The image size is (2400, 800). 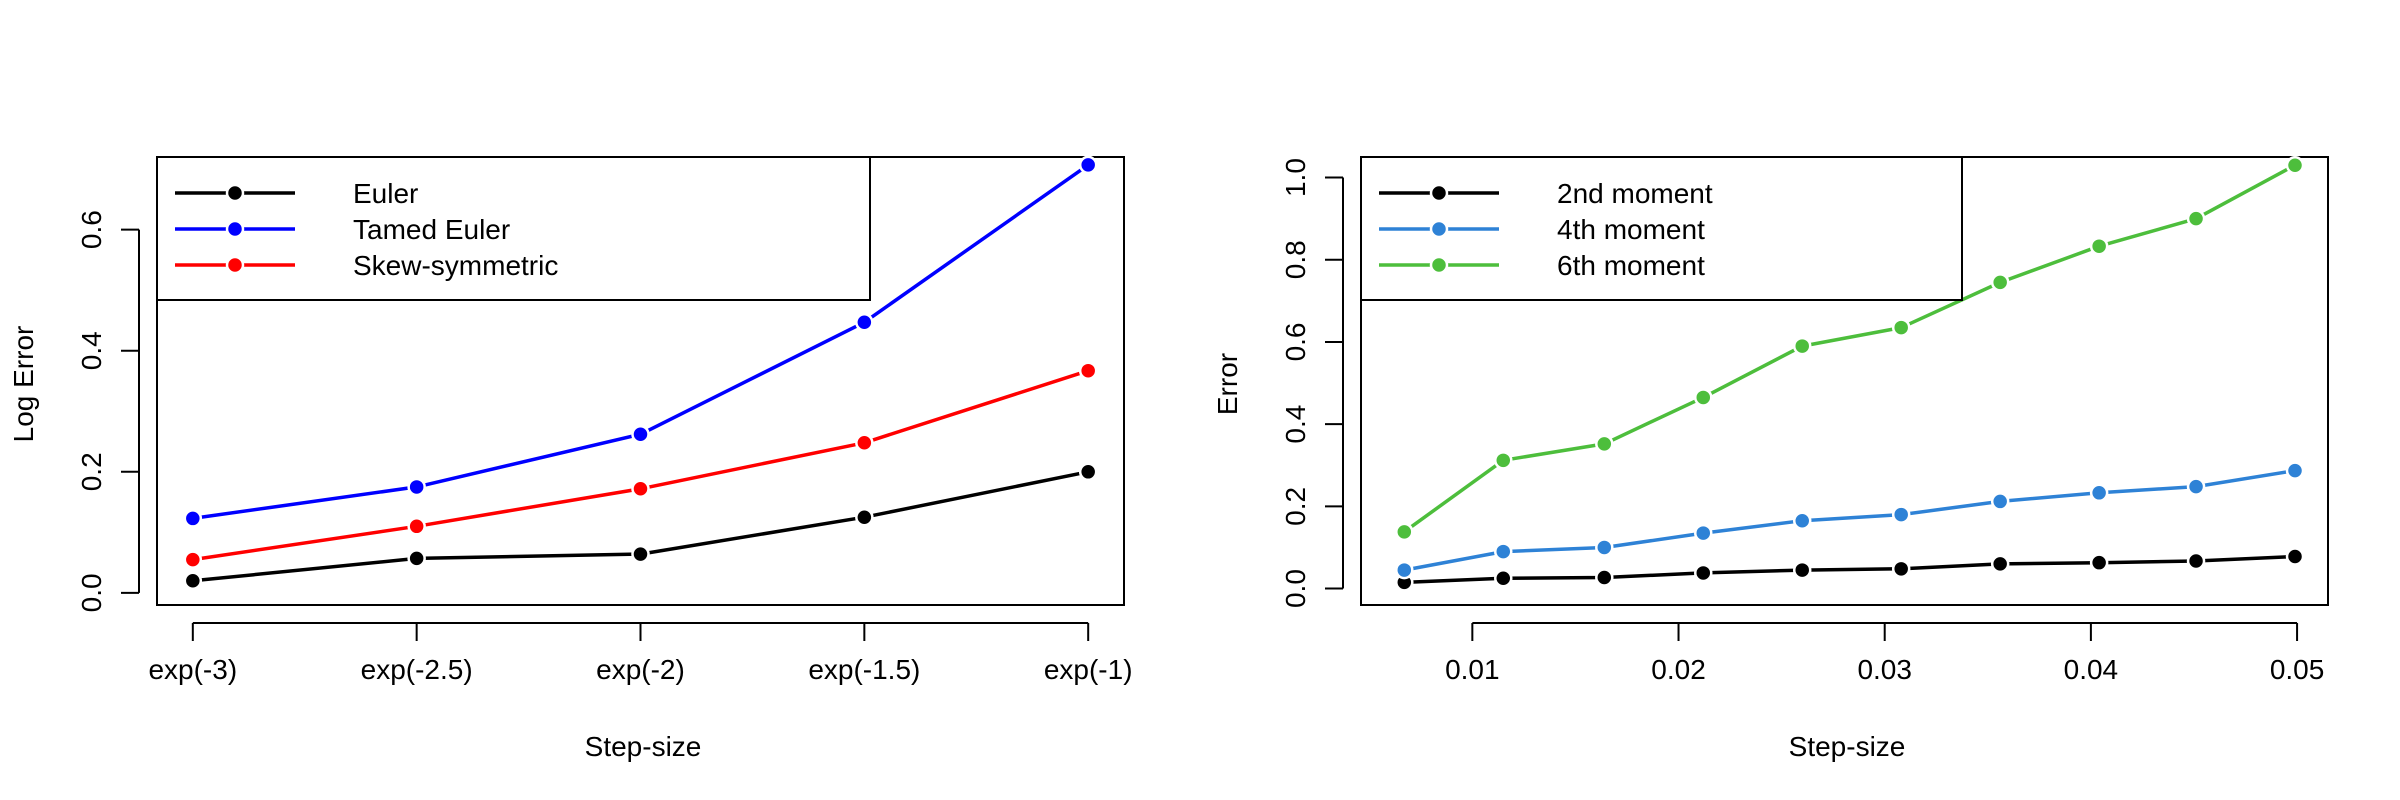 I want to click on left-chart-ylabel: Log Error, so click(x=23, y=384).